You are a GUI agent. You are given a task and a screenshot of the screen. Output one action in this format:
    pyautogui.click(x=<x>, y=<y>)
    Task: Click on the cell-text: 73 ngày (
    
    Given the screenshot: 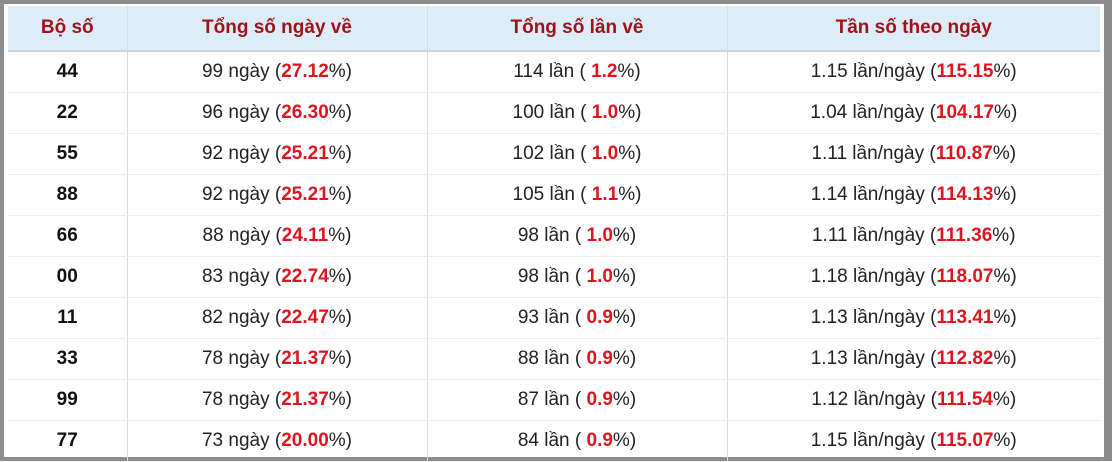 What is the action you would take?
    pyautogui.click(x=241, y=440)
    